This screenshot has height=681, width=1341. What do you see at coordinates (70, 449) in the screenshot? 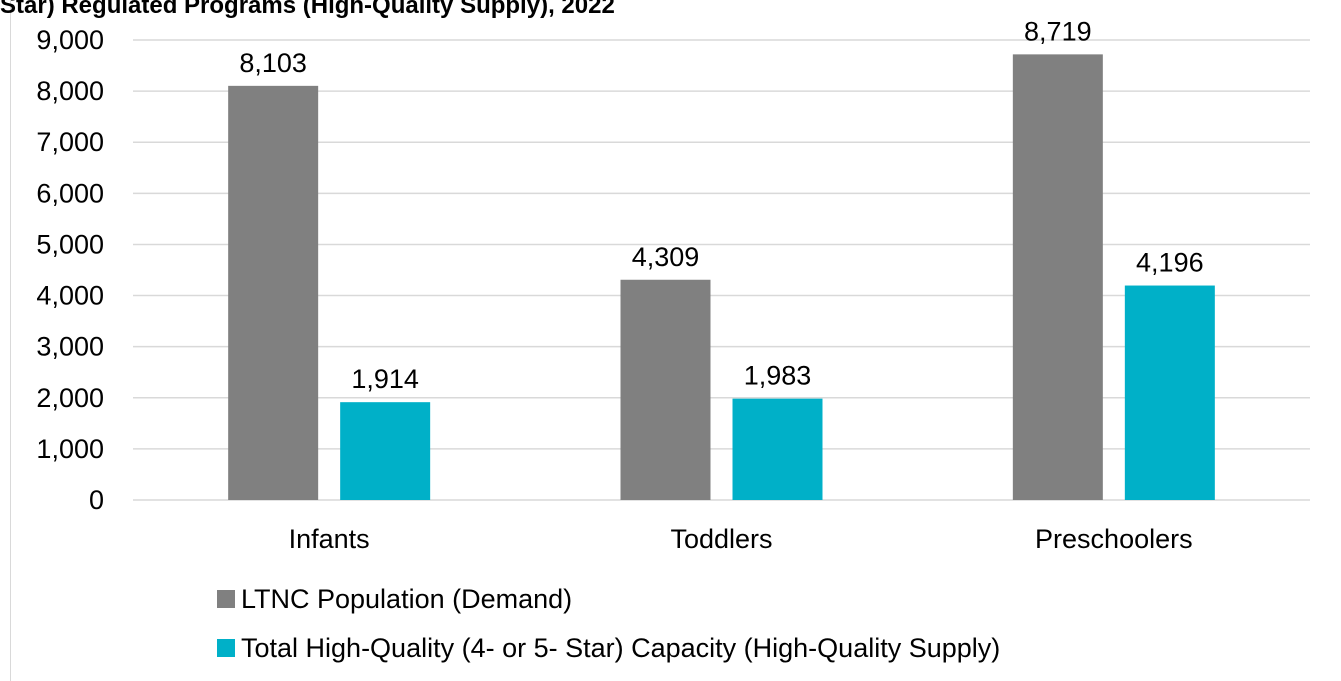
I see `y-tick-label: 1,000` at bounding box center [70, 449].